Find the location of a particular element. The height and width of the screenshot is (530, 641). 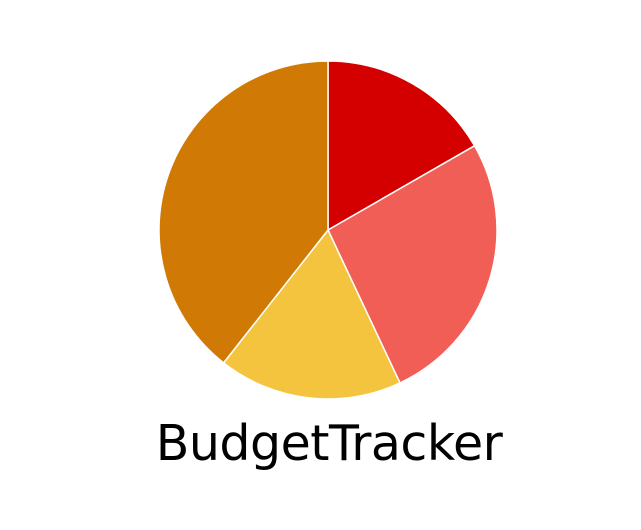

pie-slice-red is located at coordinates (401, 145).